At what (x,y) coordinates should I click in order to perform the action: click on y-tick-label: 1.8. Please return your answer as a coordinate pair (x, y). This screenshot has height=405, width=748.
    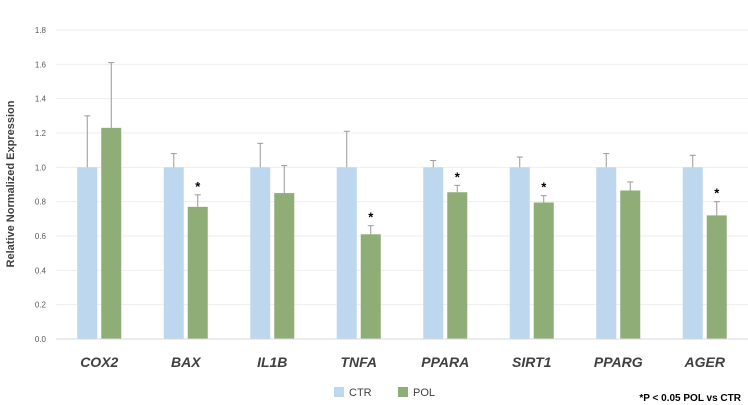
    Looking at the image, I should click on (41, 30).